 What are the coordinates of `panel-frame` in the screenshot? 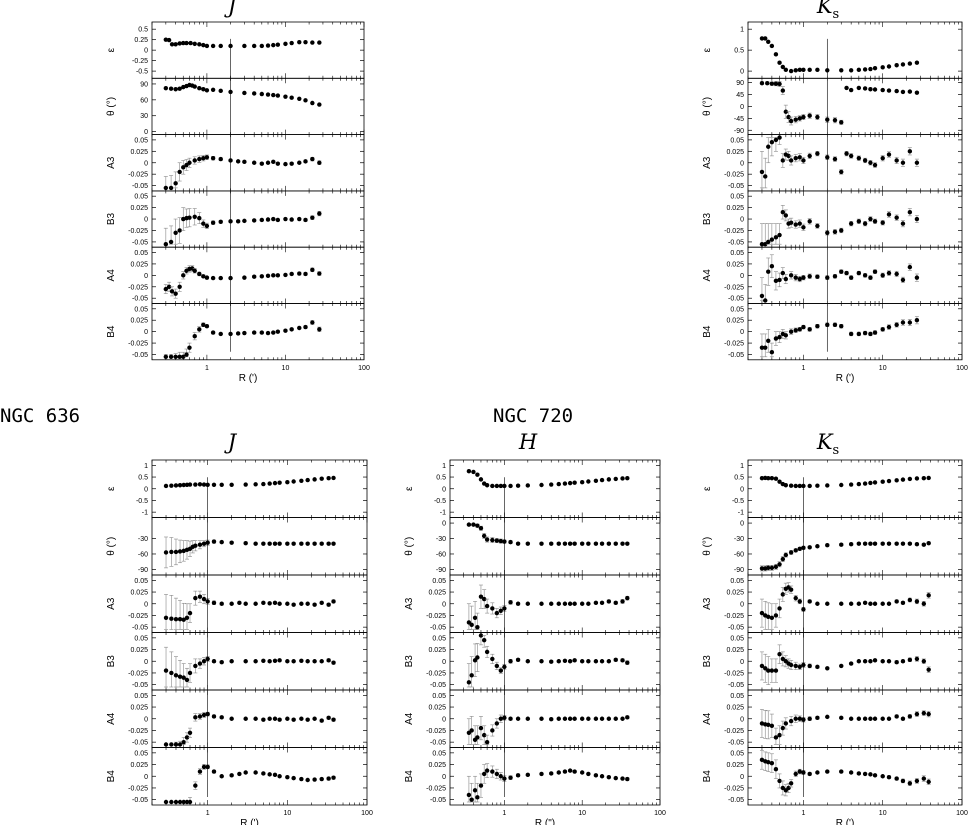 It's located at (555, 776).